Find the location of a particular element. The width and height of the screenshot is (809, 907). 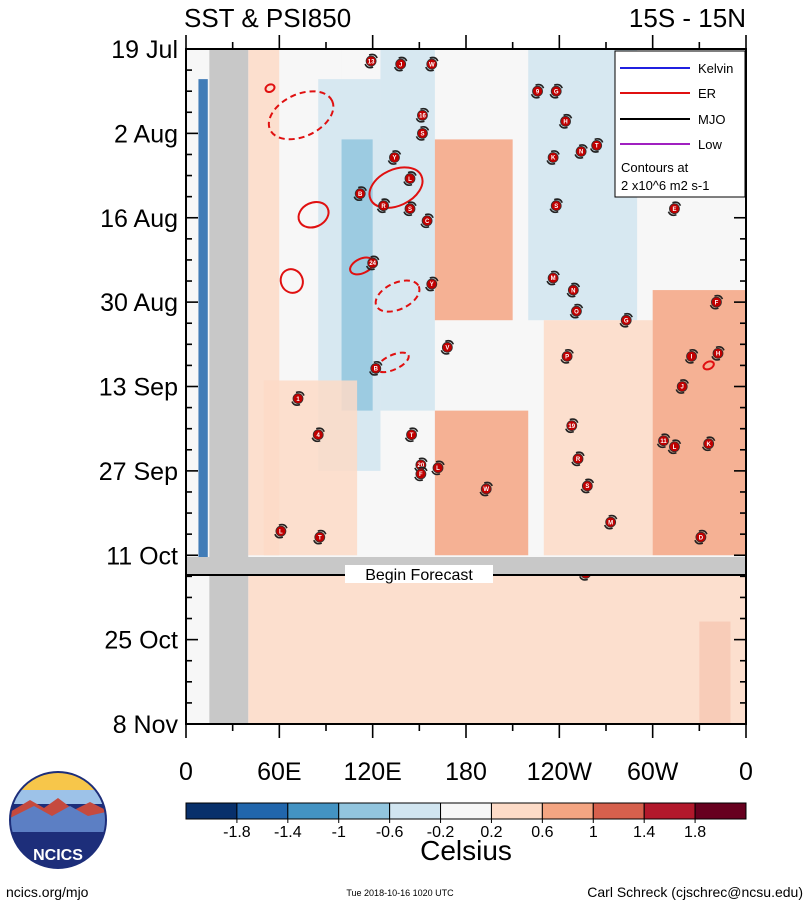

storm-marker-10: T is located at coordinates (596, 145).